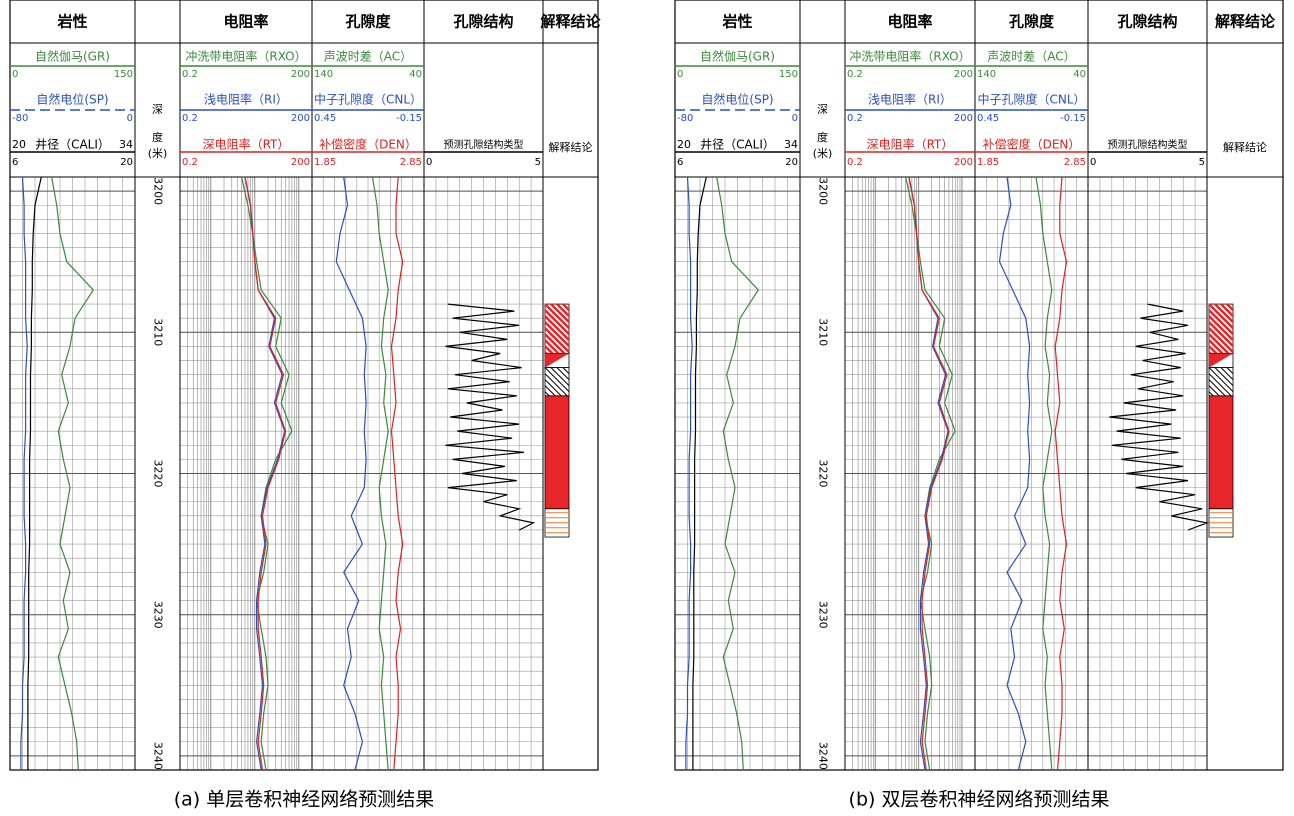 The image size is (1294, 816). I want to click on interval, so click(1221, 452).